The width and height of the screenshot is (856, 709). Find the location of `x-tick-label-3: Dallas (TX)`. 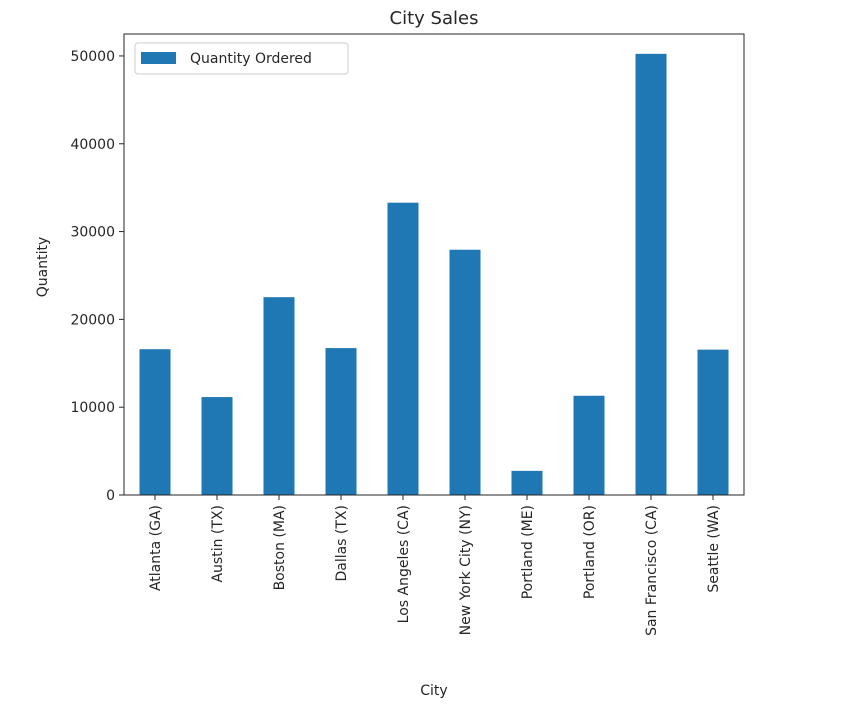

x-tick-label-3: Dallas (TX) is located at coordinates (342, 543).